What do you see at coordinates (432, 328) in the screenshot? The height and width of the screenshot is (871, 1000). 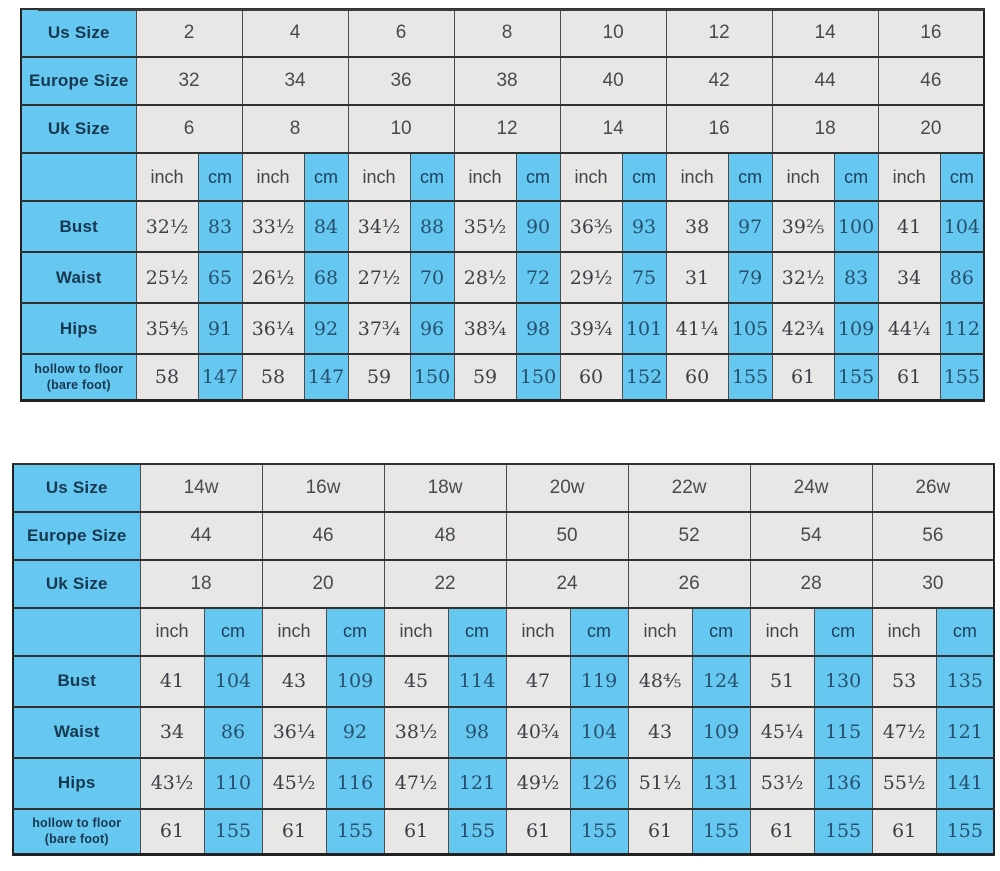 I see `measurement-cm-cell: 96` at bounding box center [432, 328].